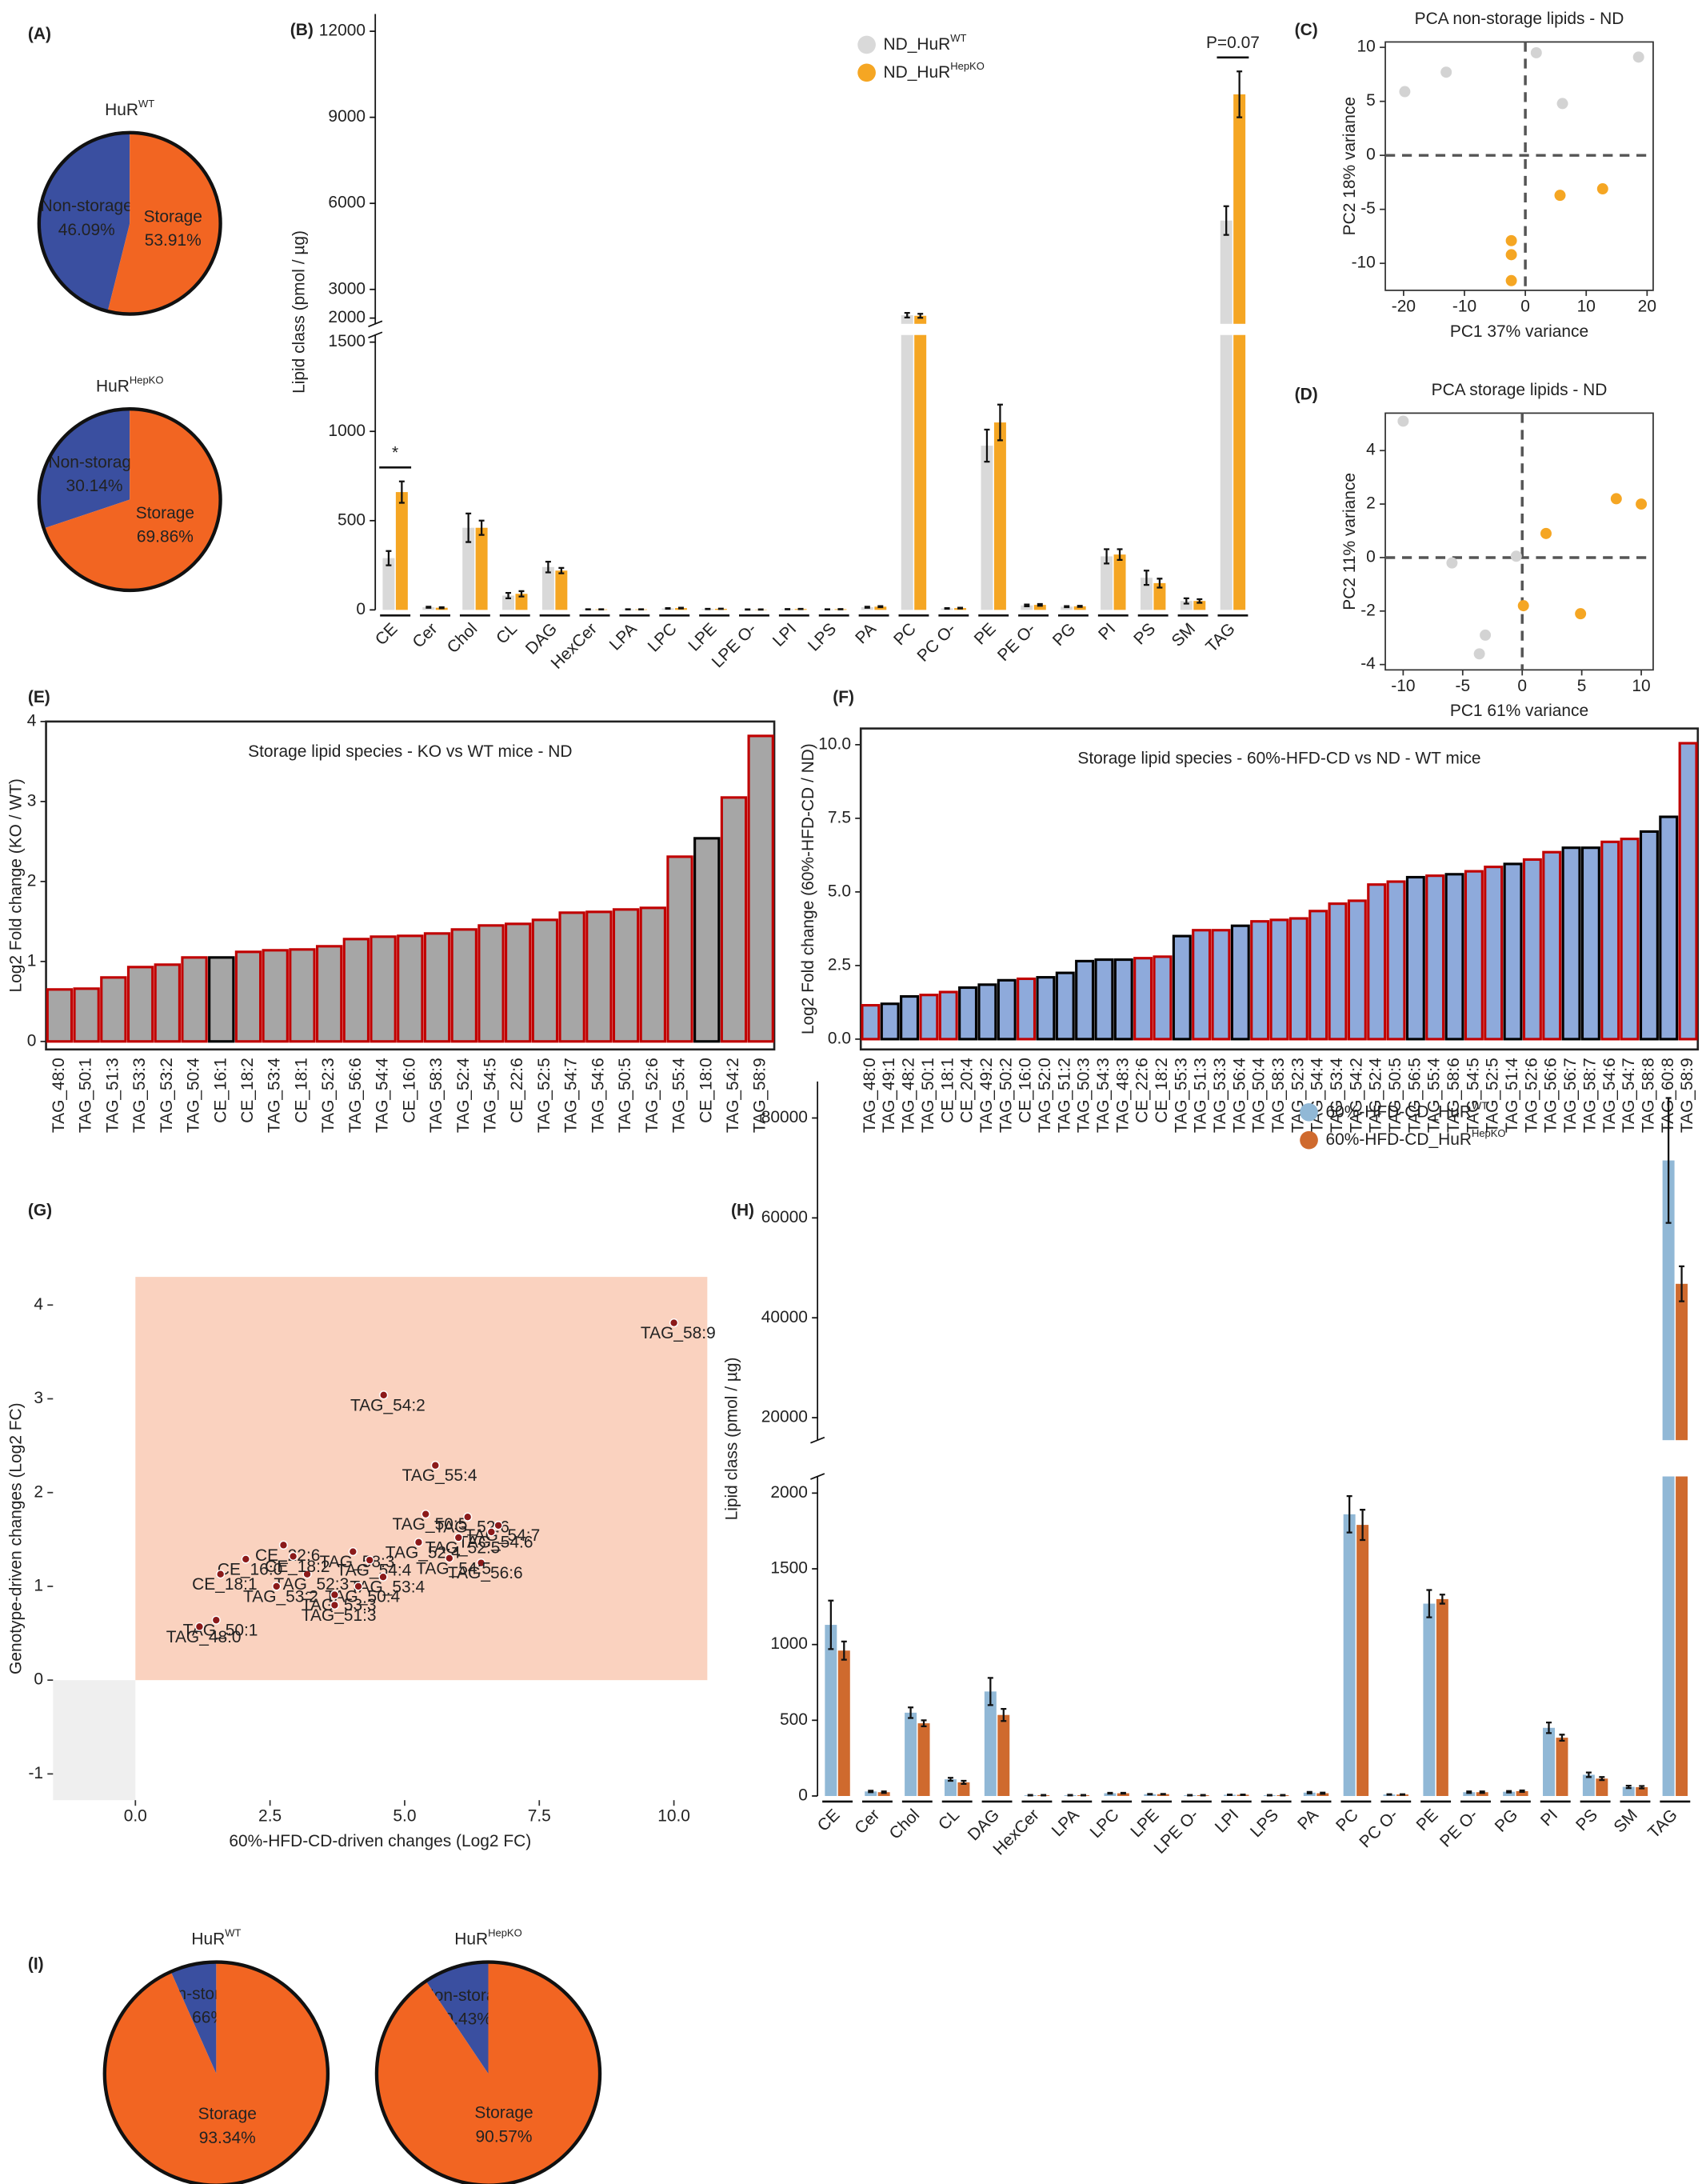  I want to click on x-tick-label: Cer, so click(425, 635).